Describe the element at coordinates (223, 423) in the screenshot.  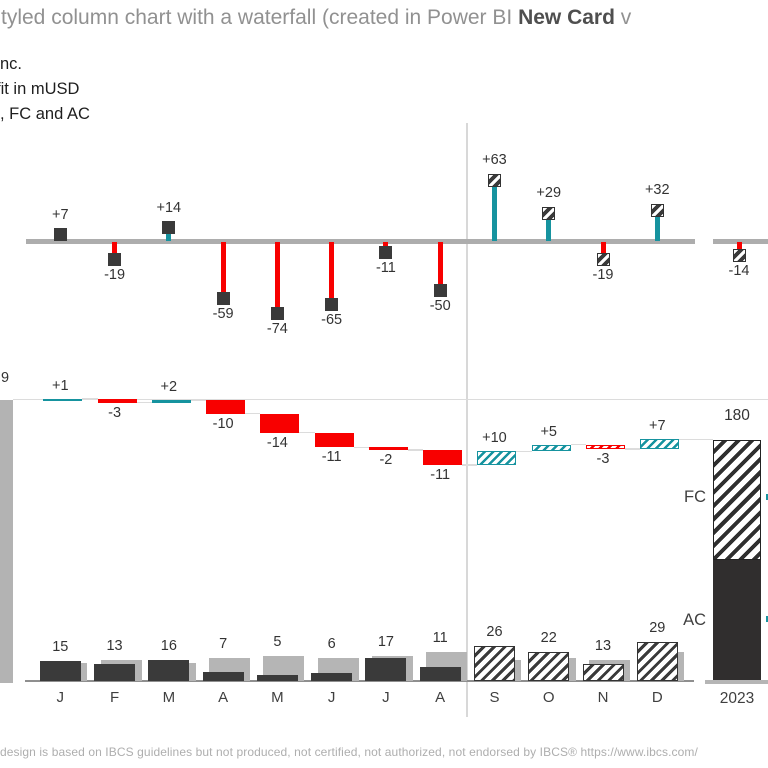
I see `waterfall-value-label: -10` at that location.